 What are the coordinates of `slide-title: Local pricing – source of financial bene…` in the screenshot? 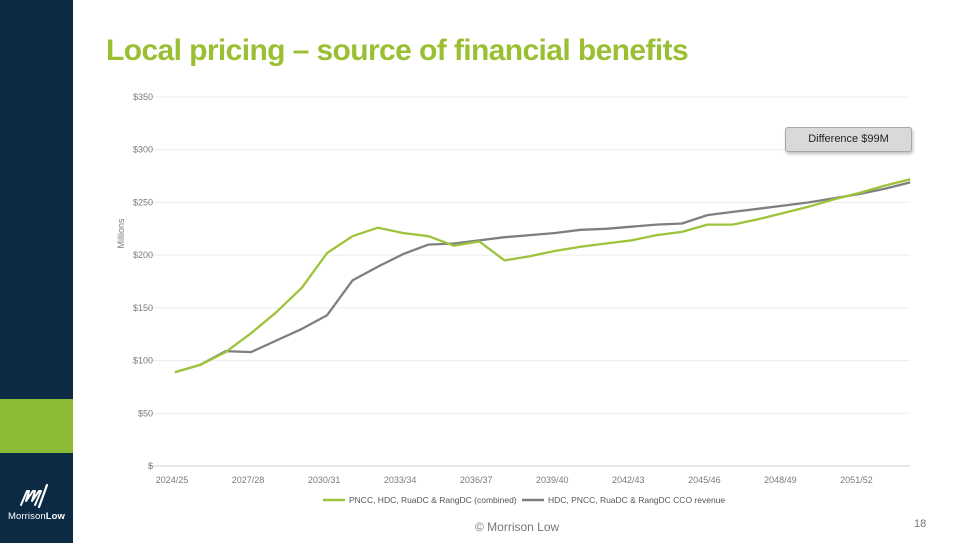 It's located at (397, 50).